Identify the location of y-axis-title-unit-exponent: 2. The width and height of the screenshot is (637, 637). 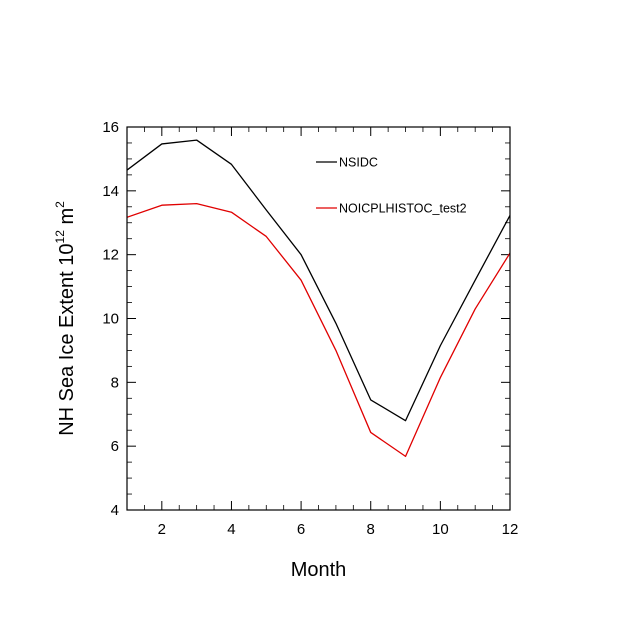
(60, 204).